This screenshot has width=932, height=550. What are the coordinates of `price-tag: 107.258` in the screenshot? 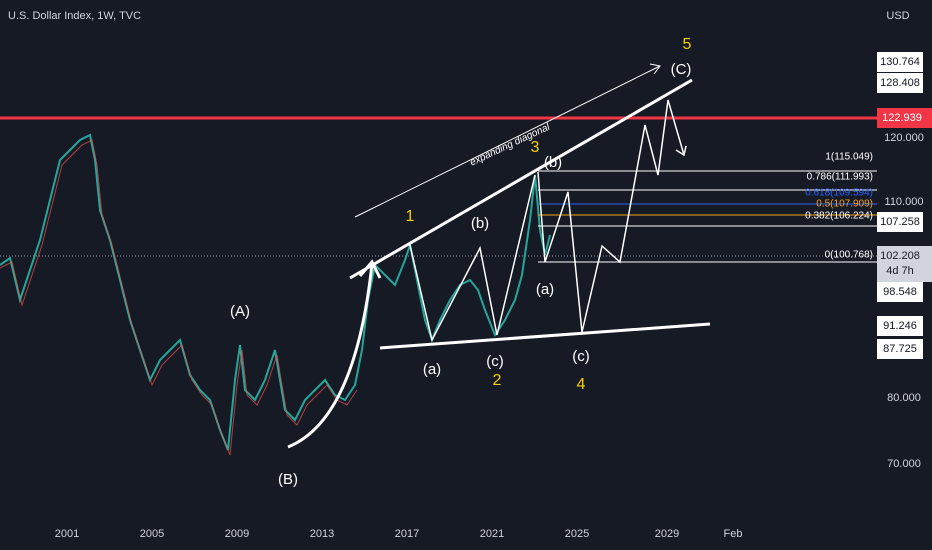 It's located at (900, 222).